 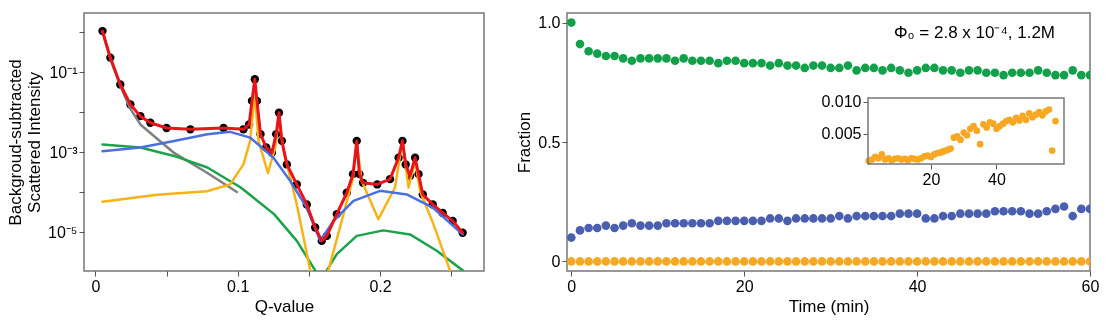 What do you see at coordinates (549, 142) in the screenshot?
I see `y-tick-label: 0.5` at bounding box center [549, 142].